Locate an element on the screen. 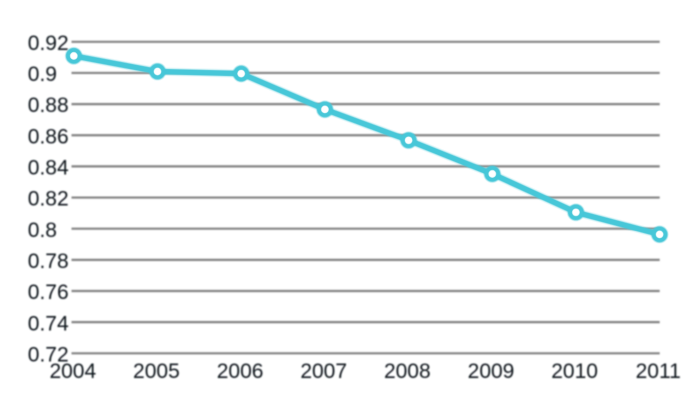 The height and width of the screenshot is (404, 700). svg-text: 2006 is located at coordinates (240, 371).